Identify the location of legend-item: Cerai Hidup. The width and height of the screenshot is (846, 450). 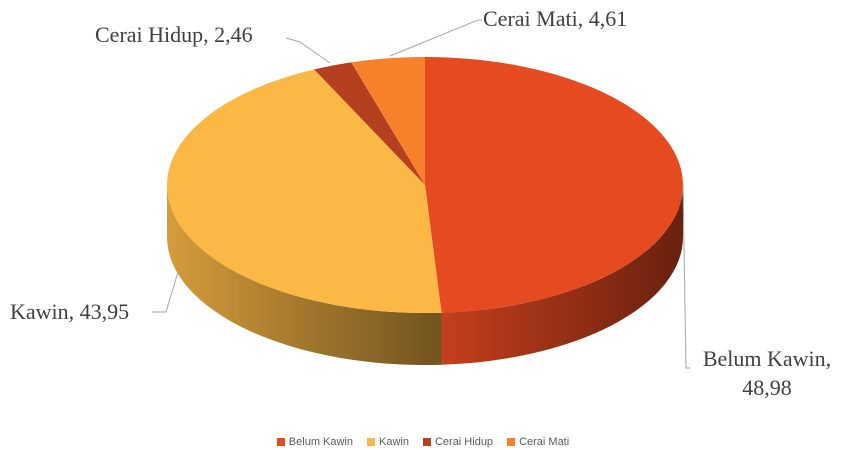
(458, 442).